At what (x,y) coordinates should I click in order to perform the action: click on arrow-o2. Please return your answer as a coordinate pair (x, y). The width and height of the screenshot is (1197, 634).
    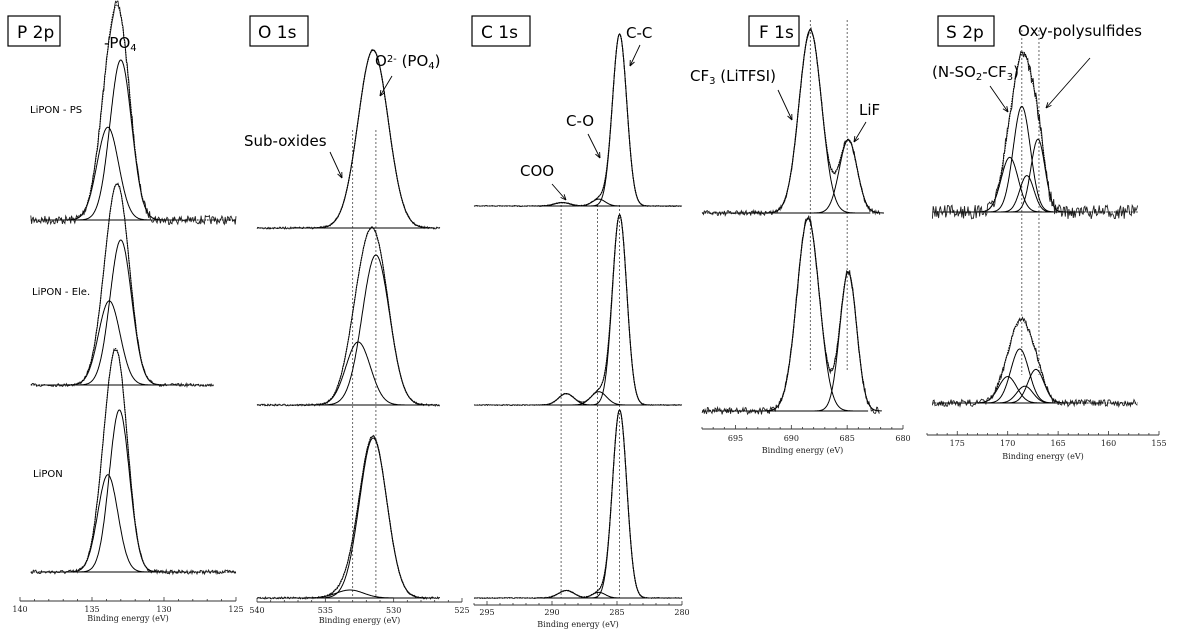
    Looking at the image, I should click on (386, 86).